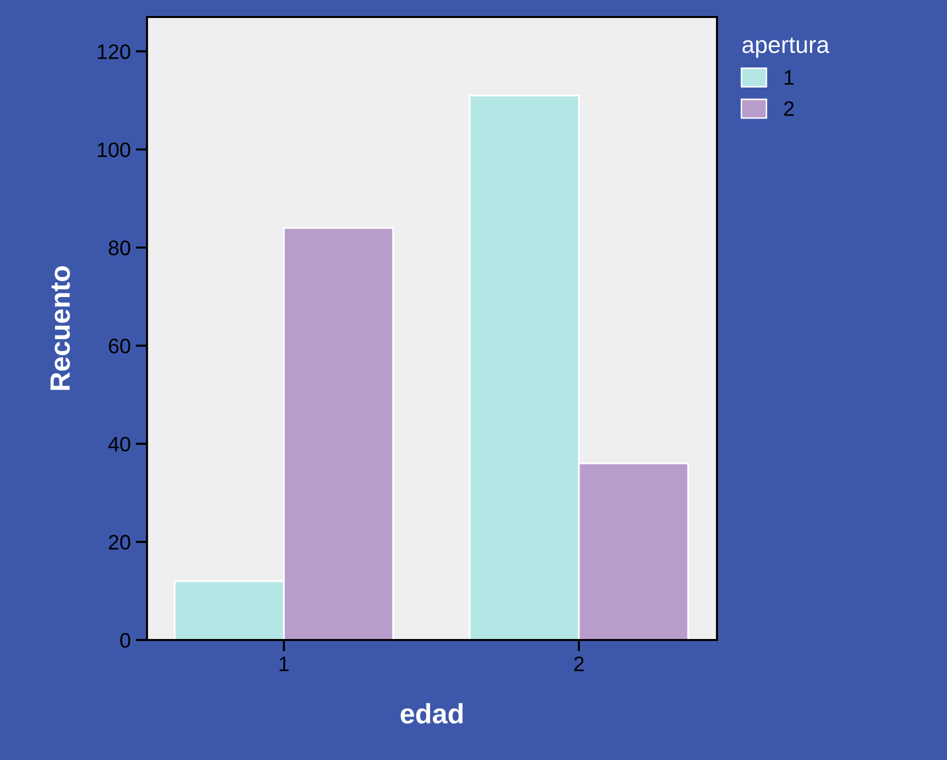  What do you see at coordinates (119, 542) in the screenshot?
I see `y-tick-label: 20` at bounding box center [119, 542].